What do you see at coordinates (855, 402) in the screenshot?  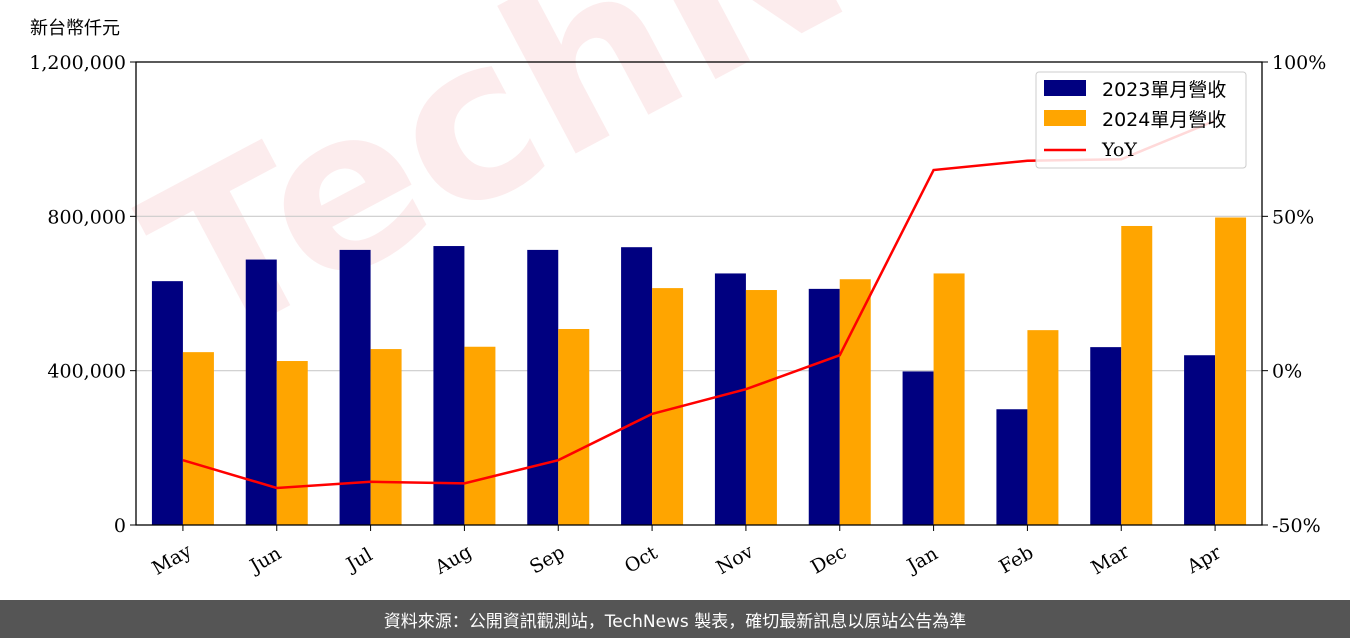 I see `bar-2024-dec` at bounding box center [855, 402].